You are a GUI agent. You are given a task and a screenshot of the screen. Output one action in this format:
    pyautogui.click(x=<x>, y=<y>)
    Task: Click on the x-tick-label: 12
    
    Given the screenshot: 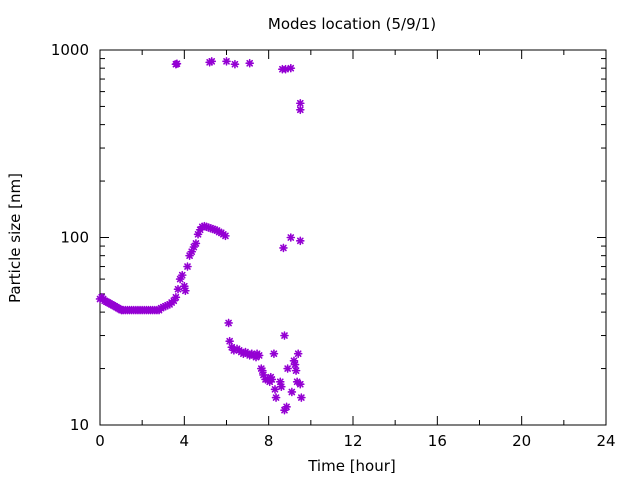 What is the action you would take?
    pyautogui.click(x=352, y=441)
    